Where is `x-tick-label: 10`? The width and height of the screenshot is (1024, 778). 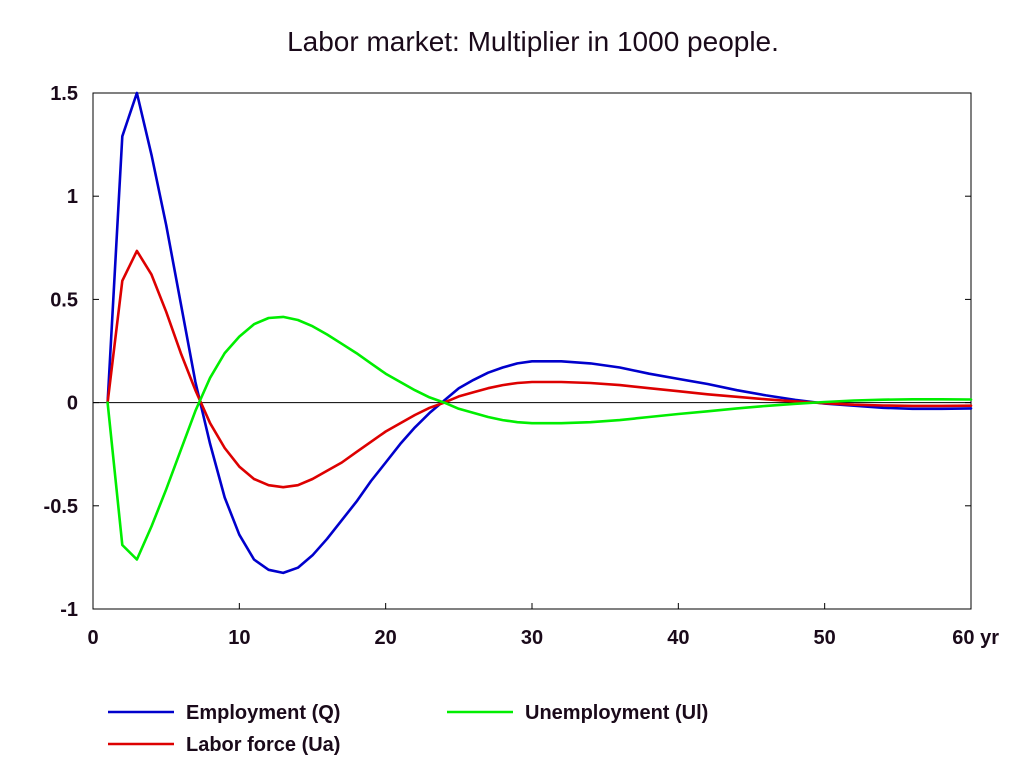
x-tick-label: 10 is located at coordinates (239, 638).